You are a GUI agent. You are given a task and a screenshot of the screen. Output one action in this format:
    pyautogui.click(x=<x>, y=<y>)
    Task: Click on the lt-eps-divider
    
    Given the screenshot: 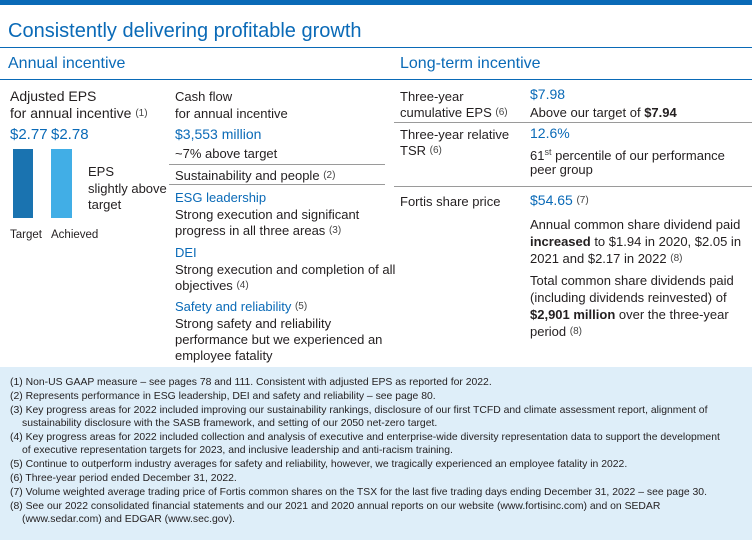 What is the action you would take?
    pyautogui.click(x=573, y=122)
    